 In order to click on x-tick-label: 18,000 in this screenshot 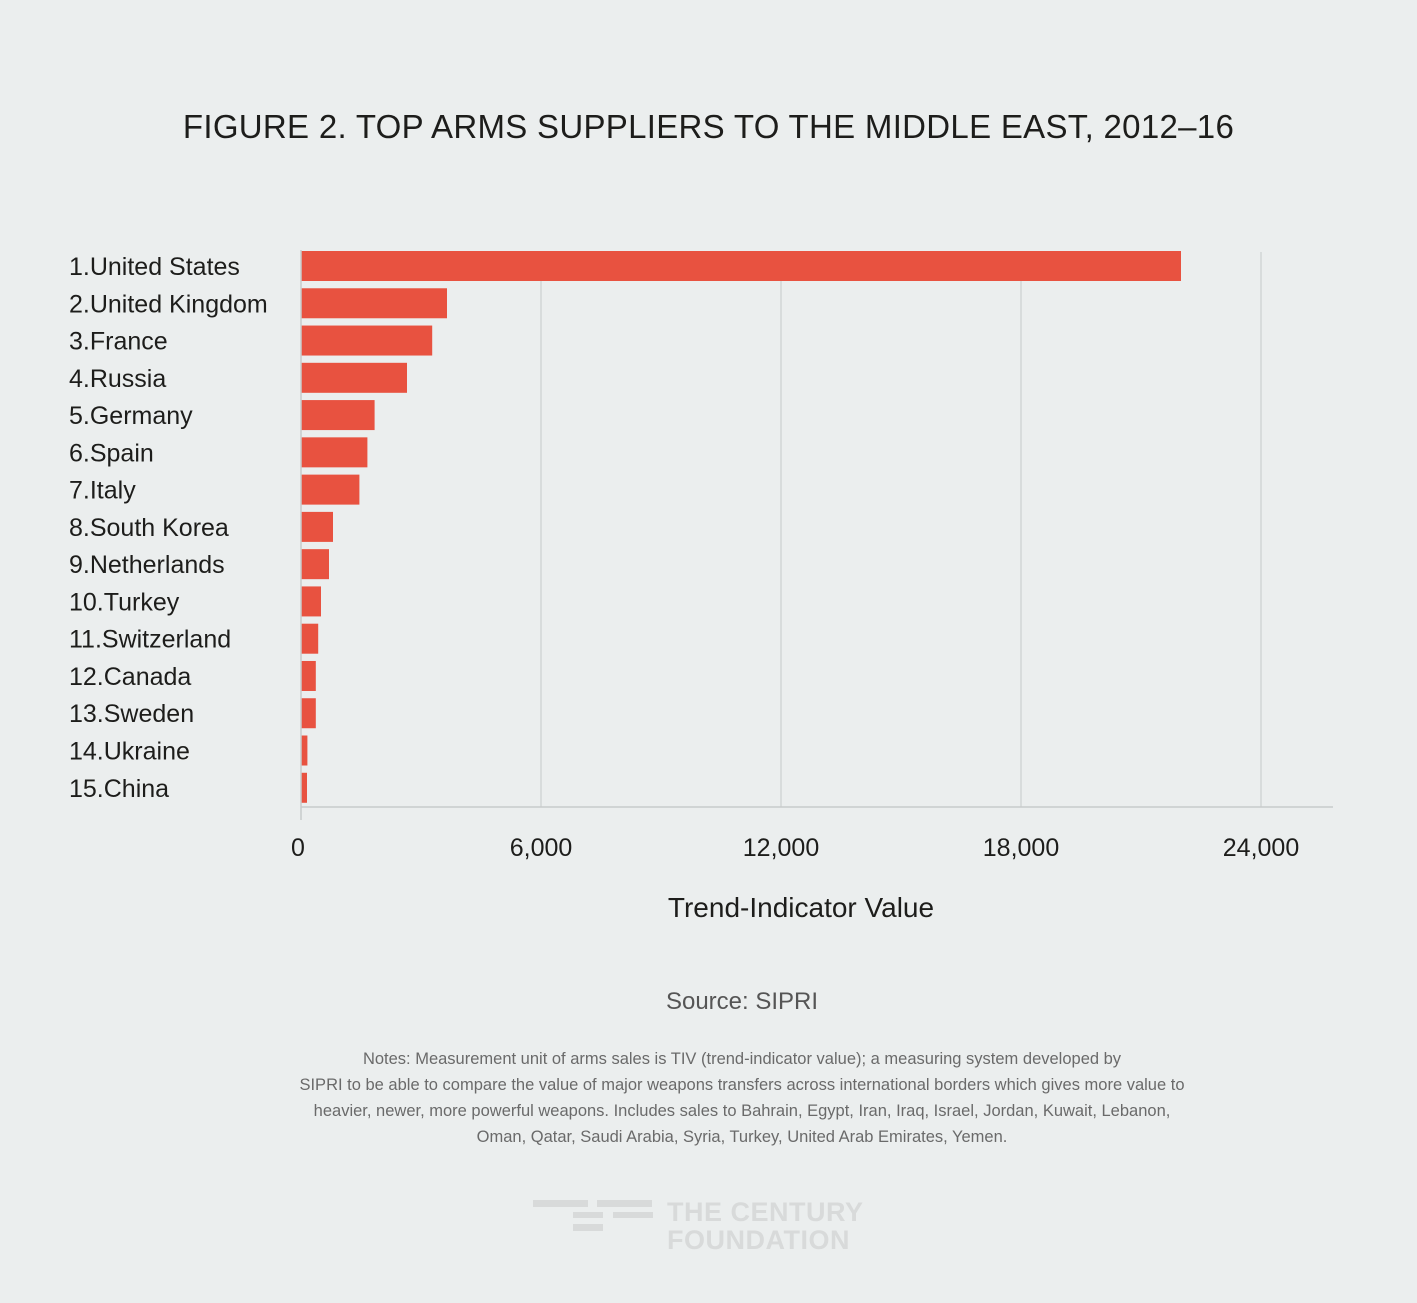, I will do `click(1021, 848)`.